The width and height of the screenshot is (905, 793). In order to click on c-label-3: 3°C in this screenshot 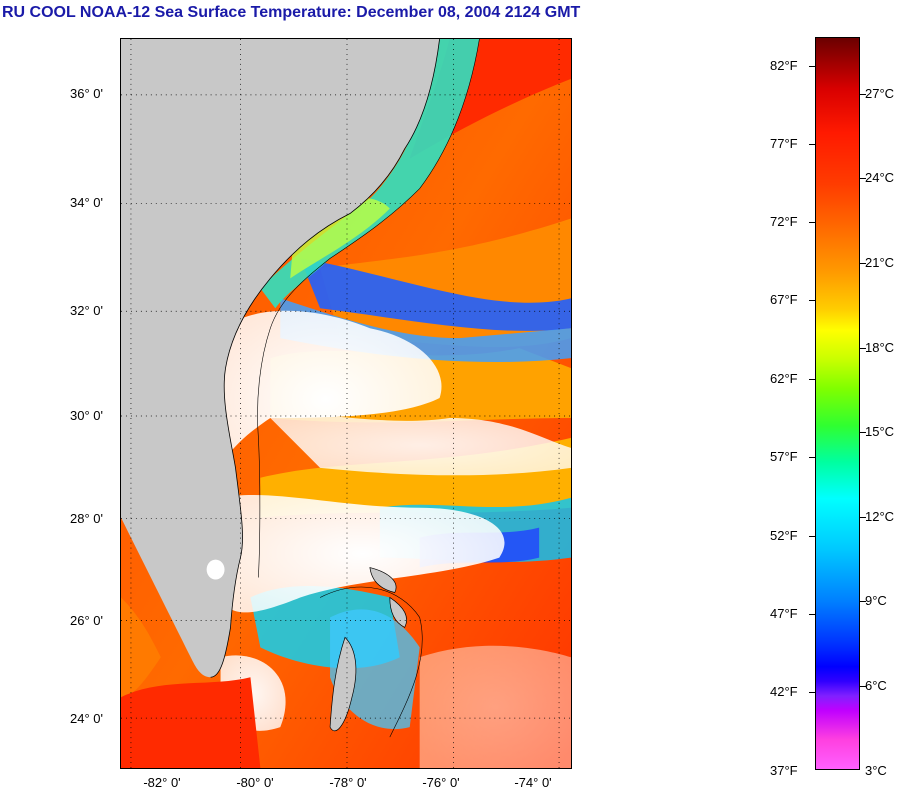, I will do `click(876, 770)`.